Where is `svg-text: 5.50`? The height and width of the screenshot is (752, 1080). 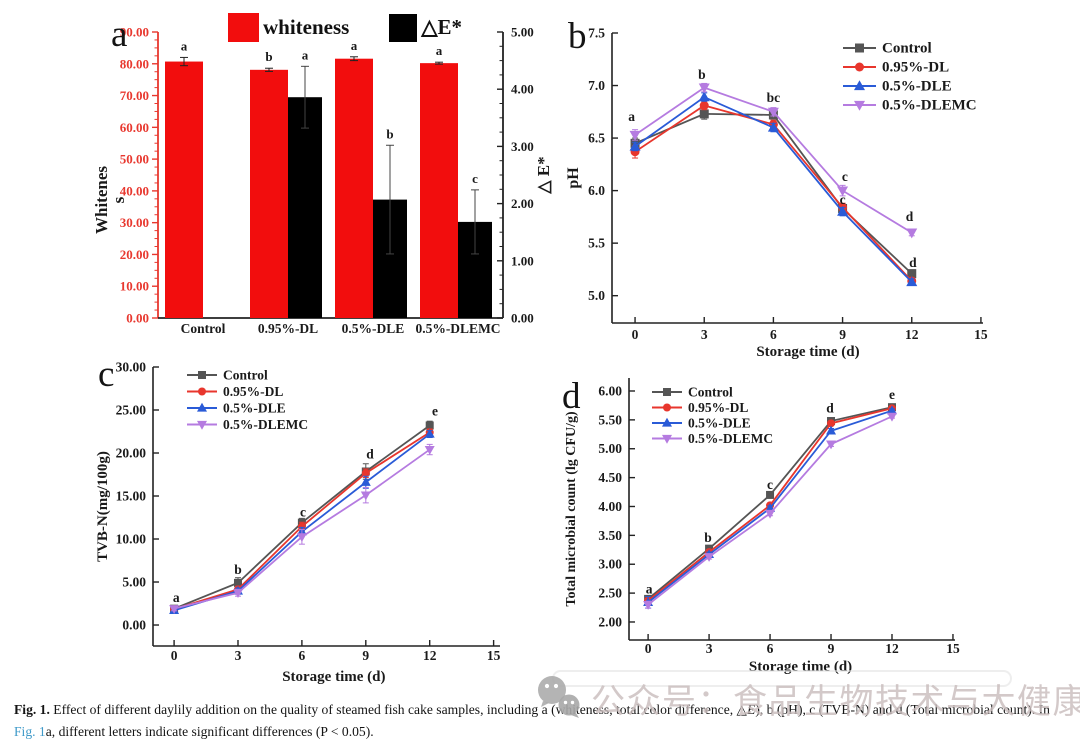 svg-text: 5.50 is located at coordinates (610, 419).